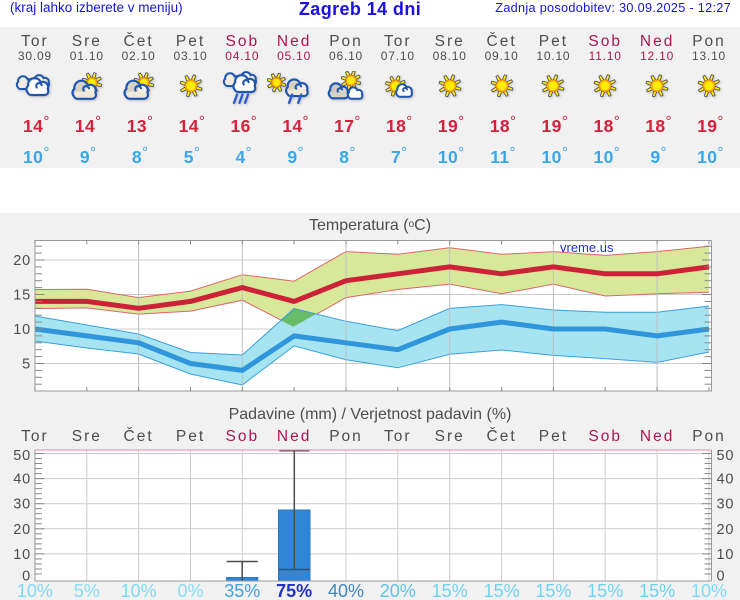 The height and width of the screenshot is (600, 740). Describe the element at coordinates (26, 365) in the screenshot. I see `svg-text: 5` at that location.